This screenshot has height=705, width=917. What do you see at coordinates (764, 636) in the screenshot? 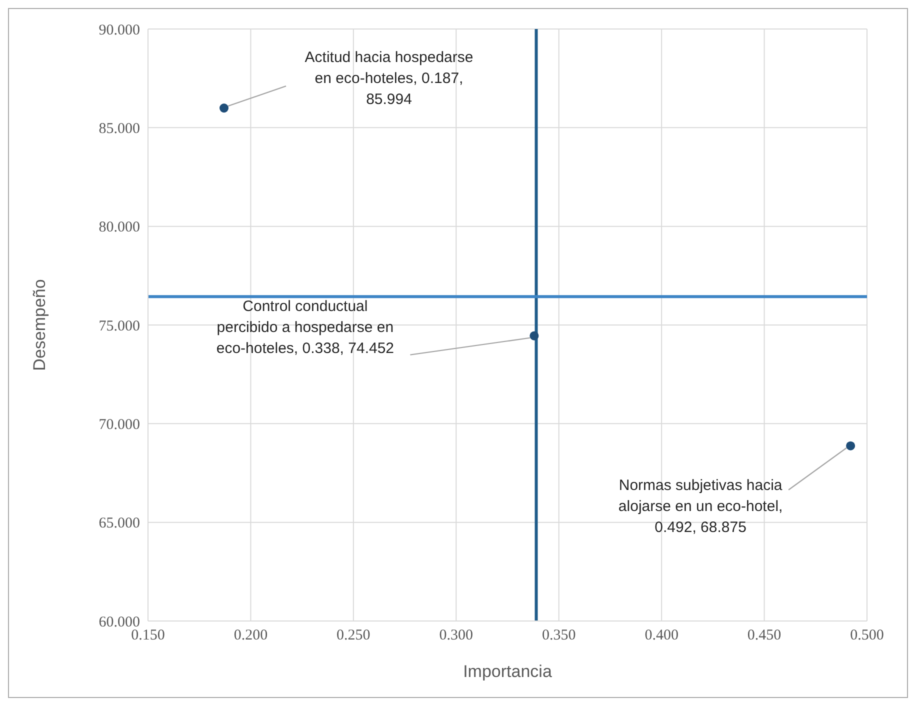
I see `x-tick-label: 0.450` at bounding box center [764, 636].